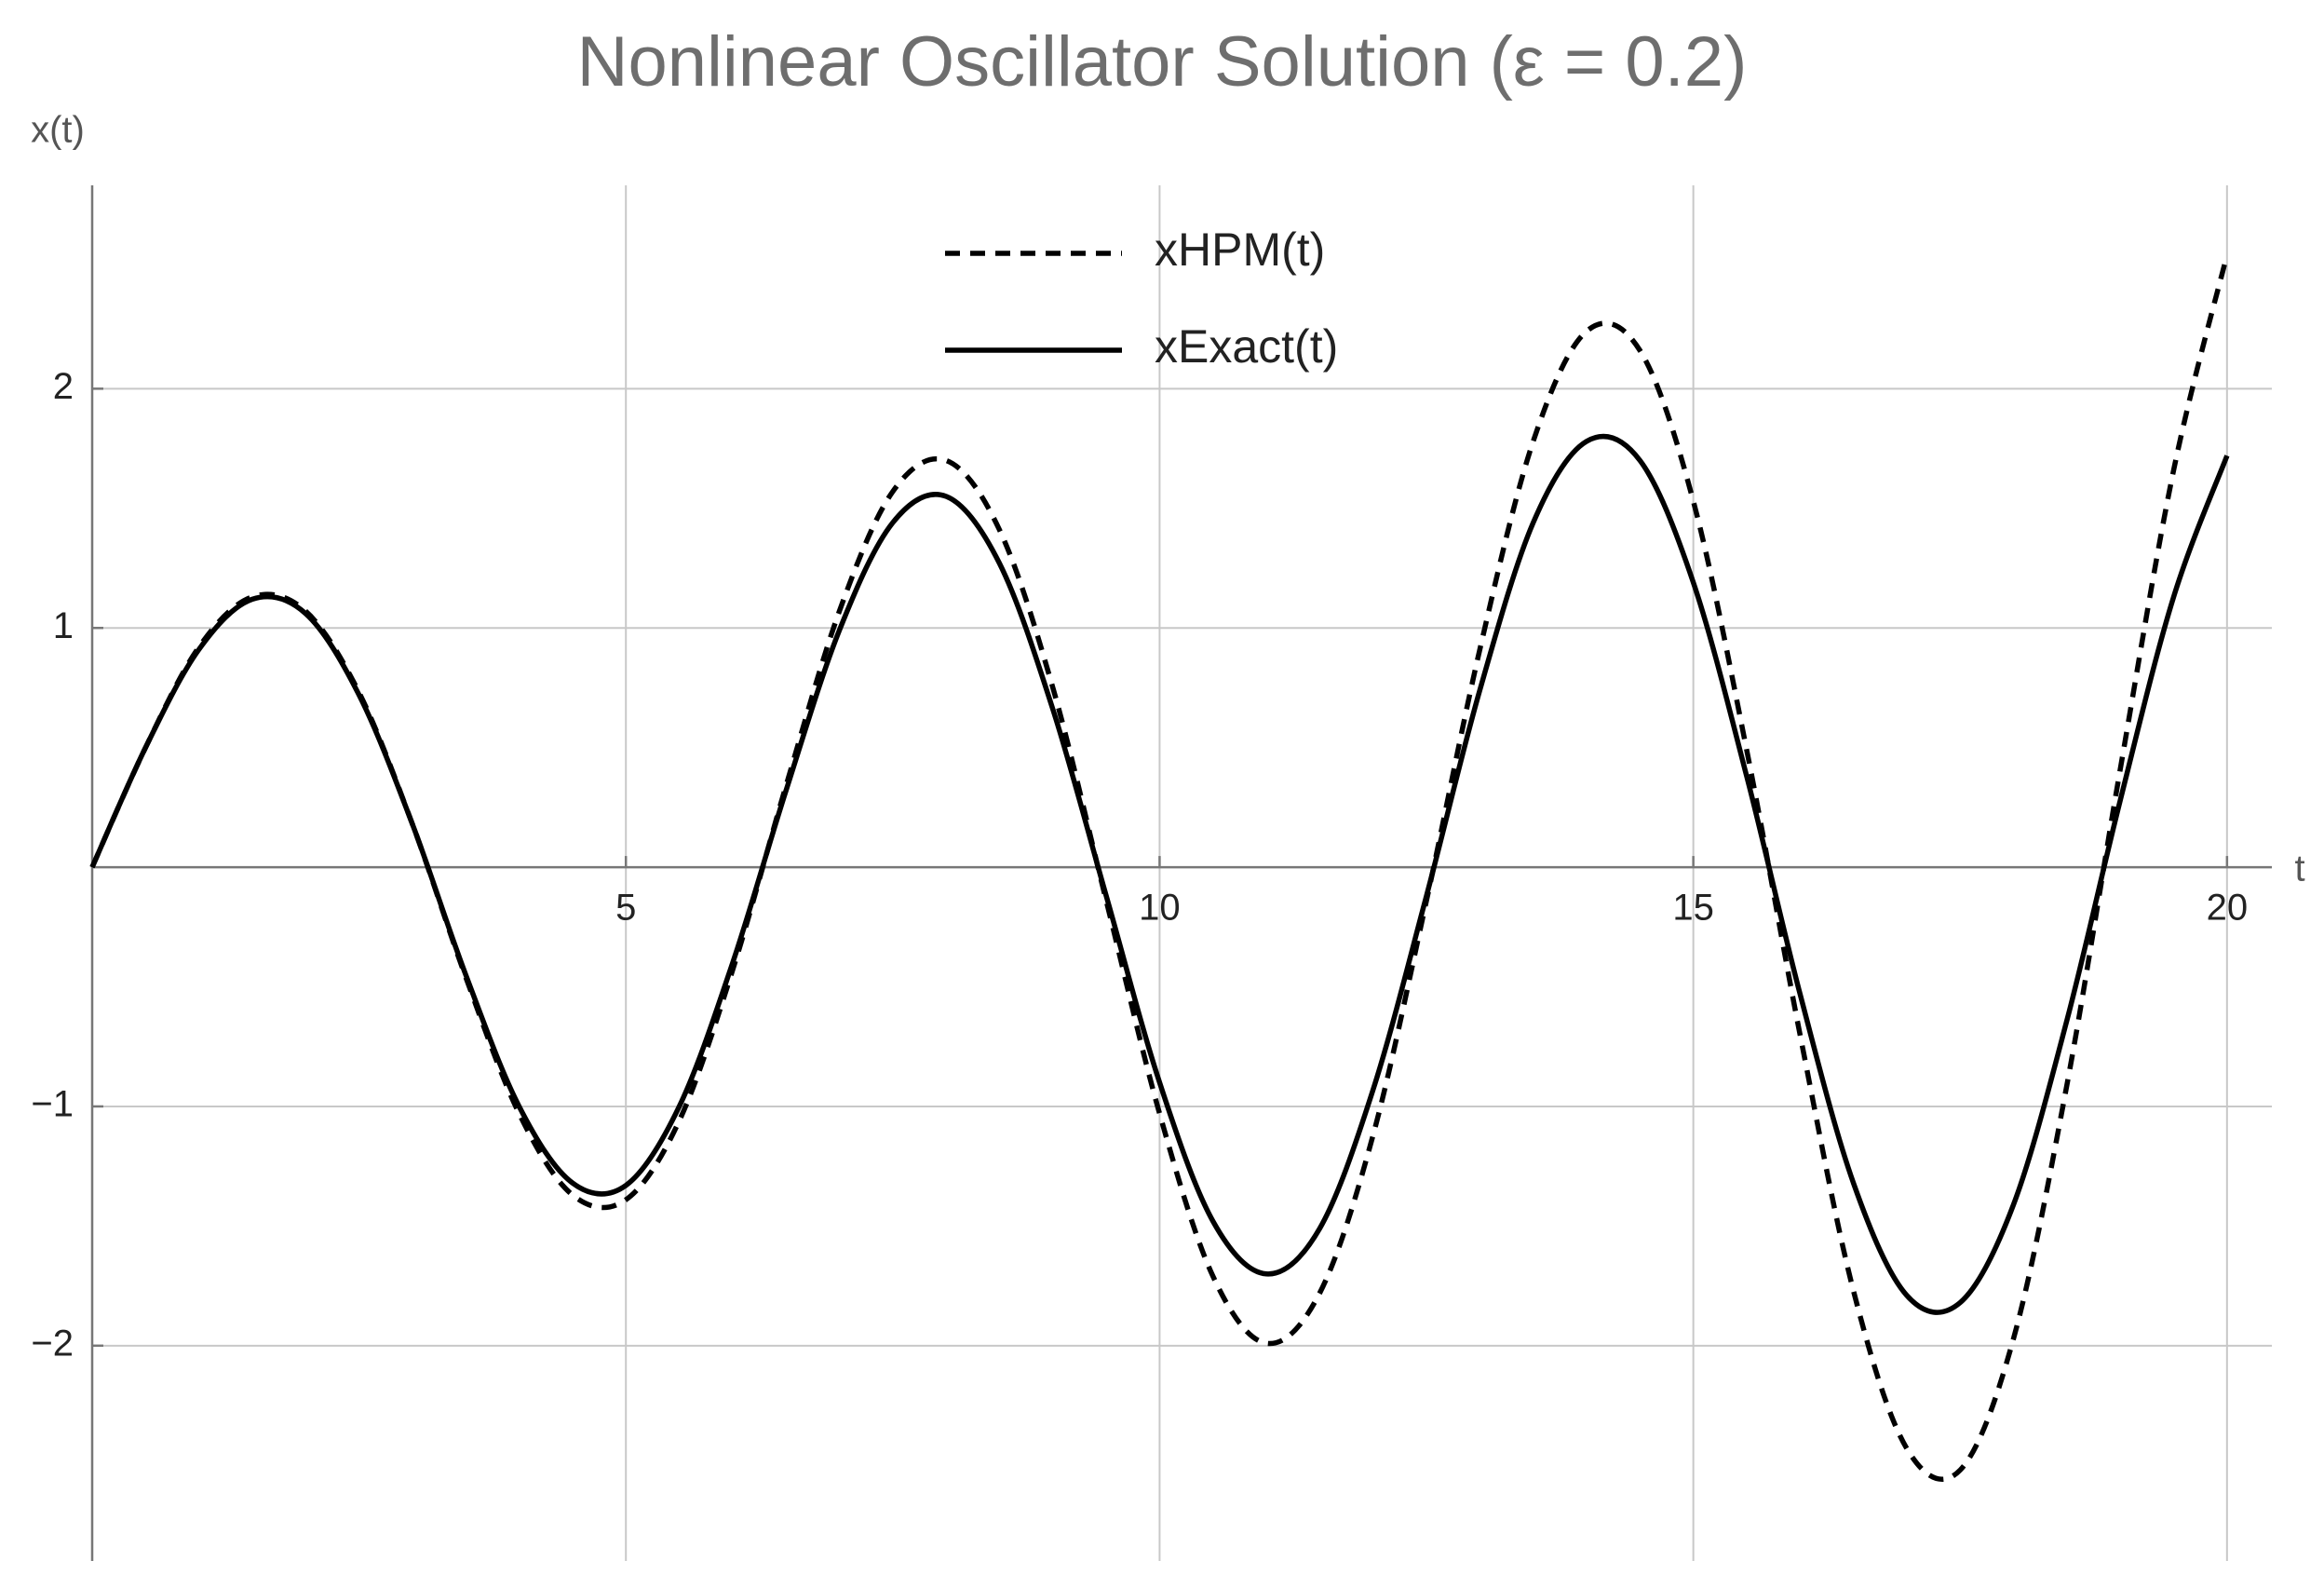 The width and height of the screenshot is (2324, 1588). What do you see at coordinates (64, 386) in the screenshot?
I see `y-tick-label: 2` at bounding box center [64, 386].